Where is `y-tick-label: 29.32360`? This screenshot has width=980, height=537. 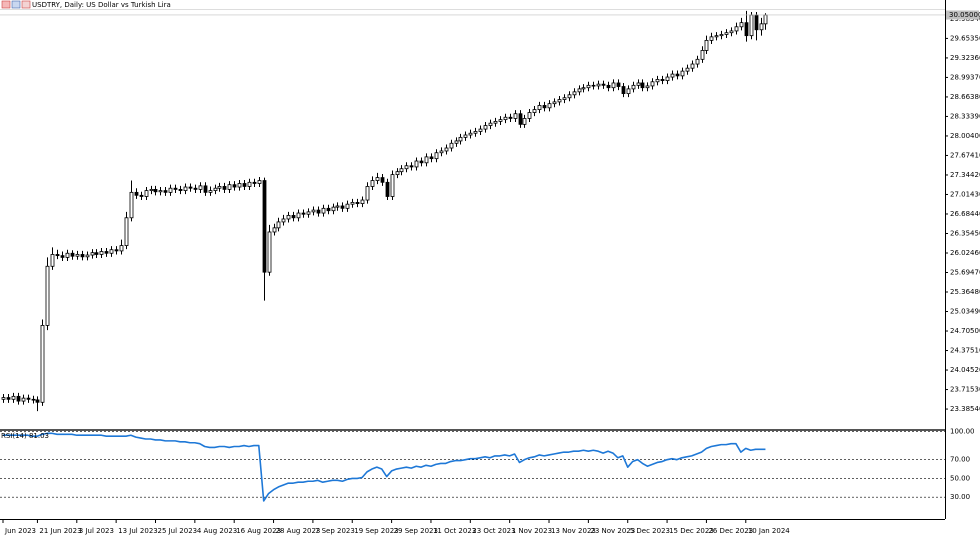 y-tick-label: 29.32360 is located at coordinates (965, 58).